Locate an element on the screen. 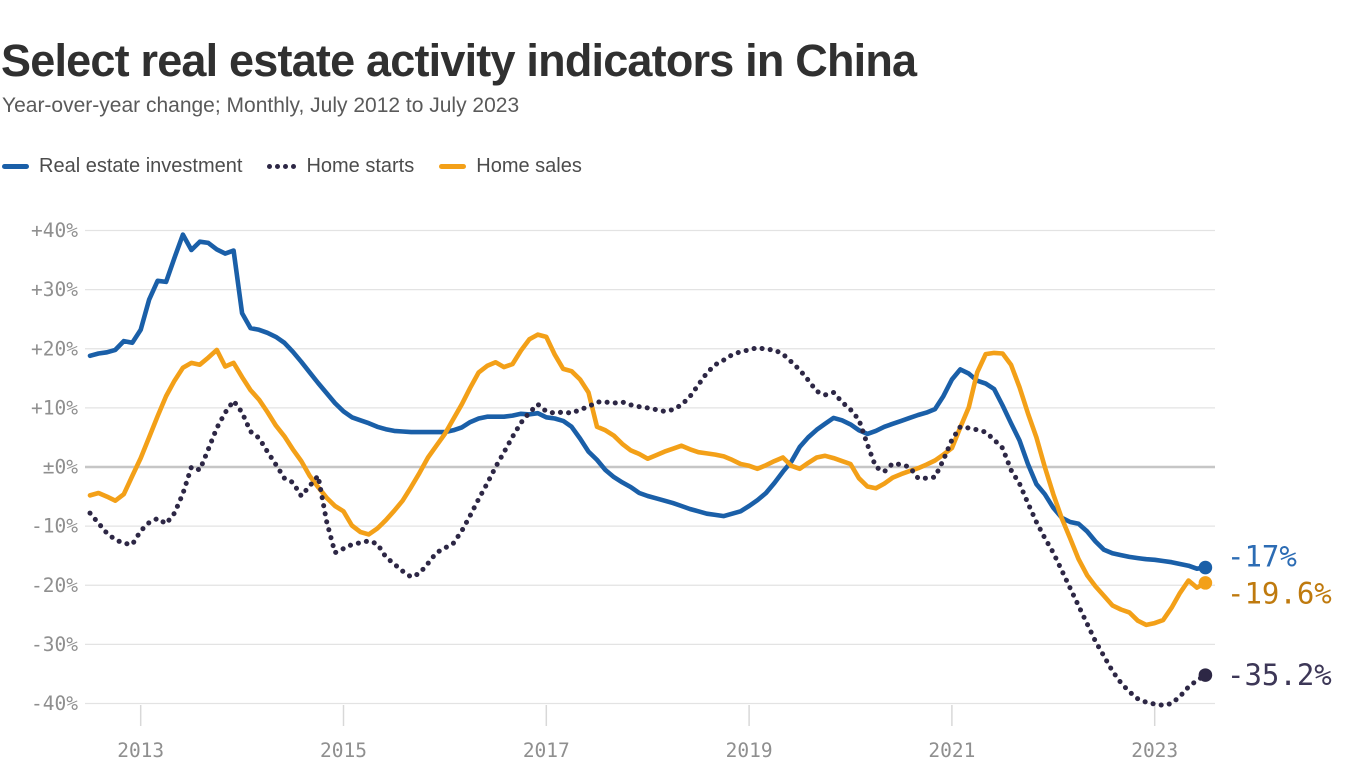 This screenshot has height=768, width=1366. y-axis-label: -40% is located at coordinates (54, 703).